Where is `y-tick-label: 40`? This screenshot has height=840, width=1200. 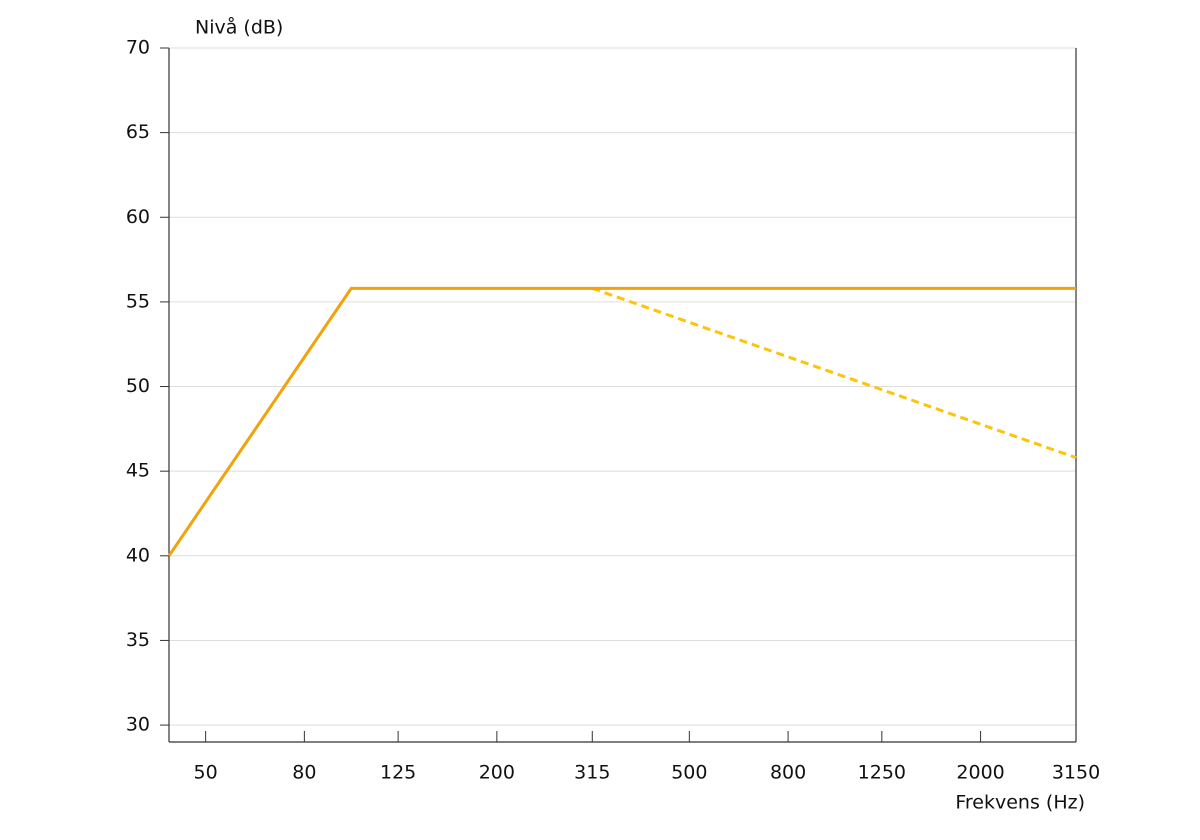 y-tick-label: 40 is located at coordinates (138, 555).